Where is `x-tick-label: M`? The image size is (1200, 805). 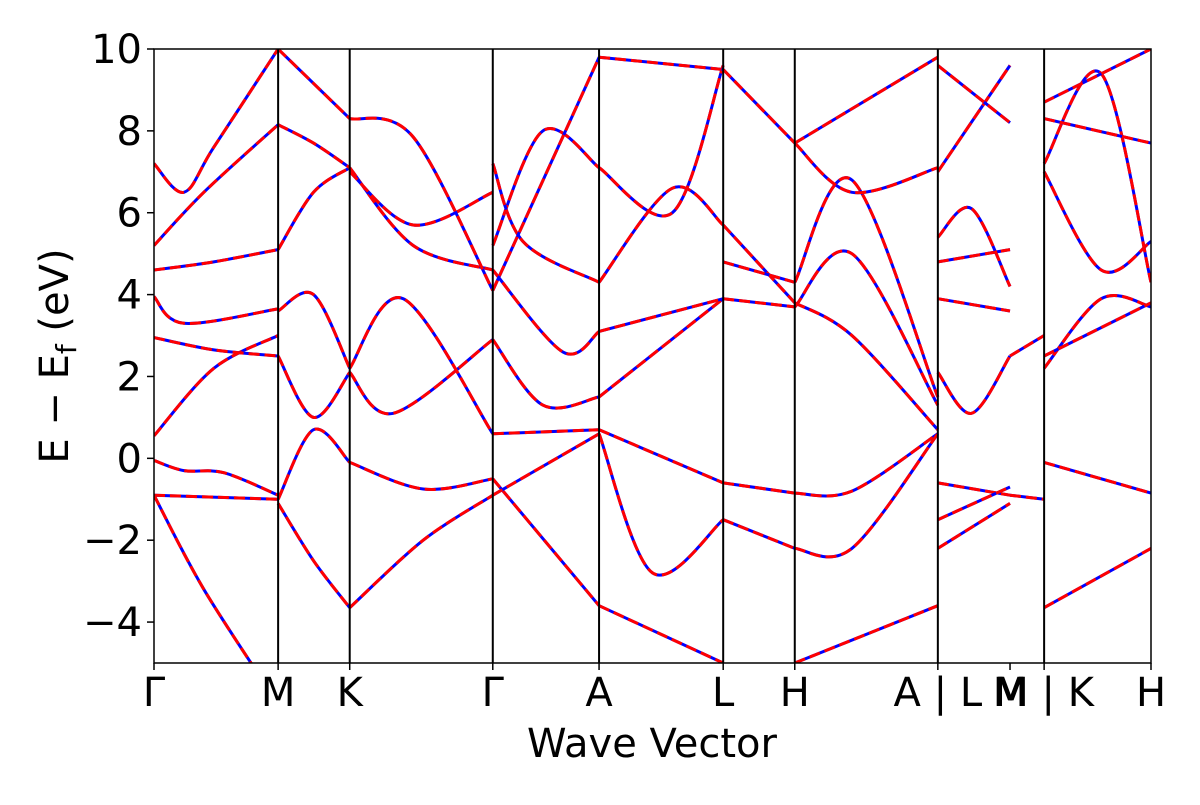 x-tick-label: M is located at coordinates (278, 693).